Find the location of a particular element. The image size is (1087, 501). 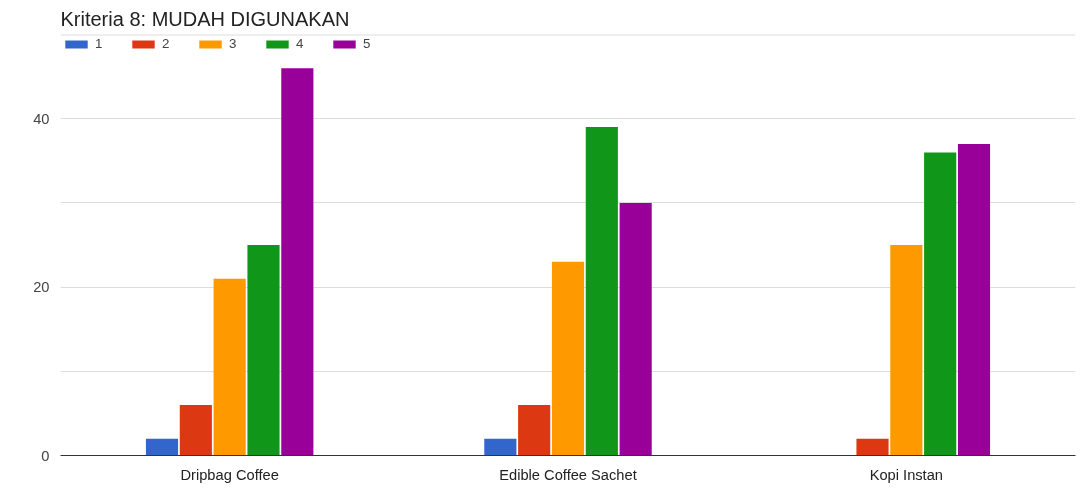

legend-label: 4 is located at coordinates (300, 43).